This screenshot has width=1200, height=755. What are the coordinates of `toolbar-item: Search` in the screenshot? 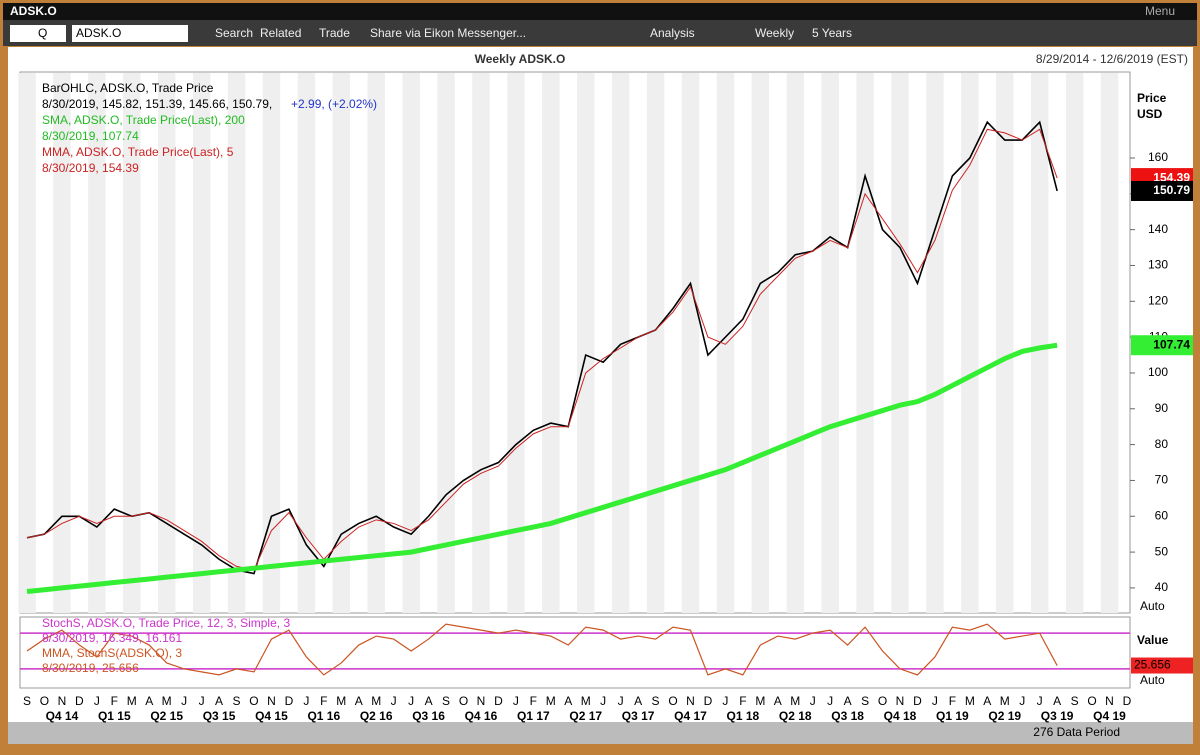 It's located at (234, 33).